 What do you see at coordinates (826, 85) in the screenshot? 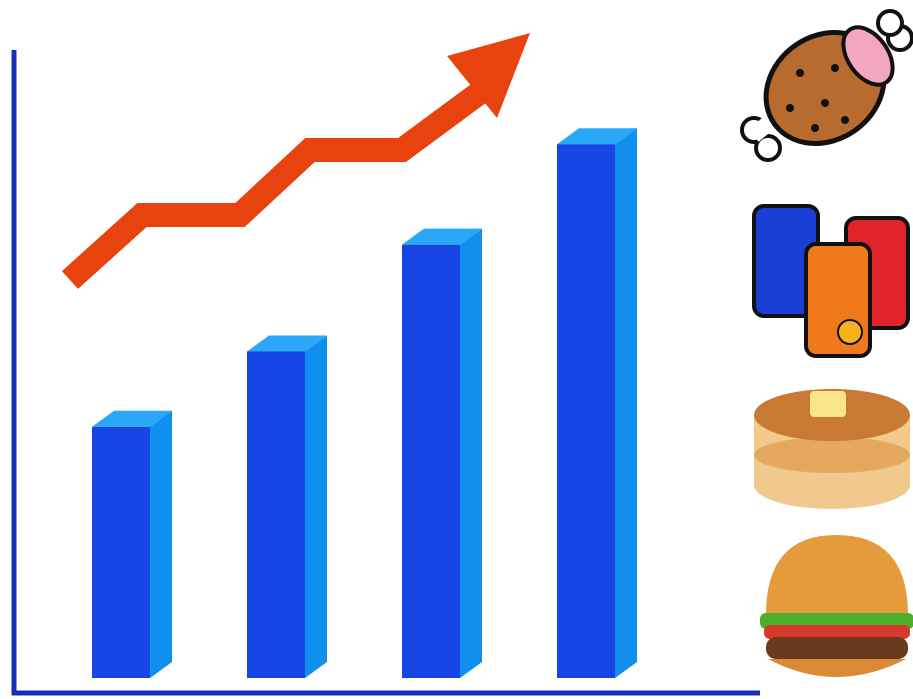
I see `meat-icon` at bounding box center [826, 85].